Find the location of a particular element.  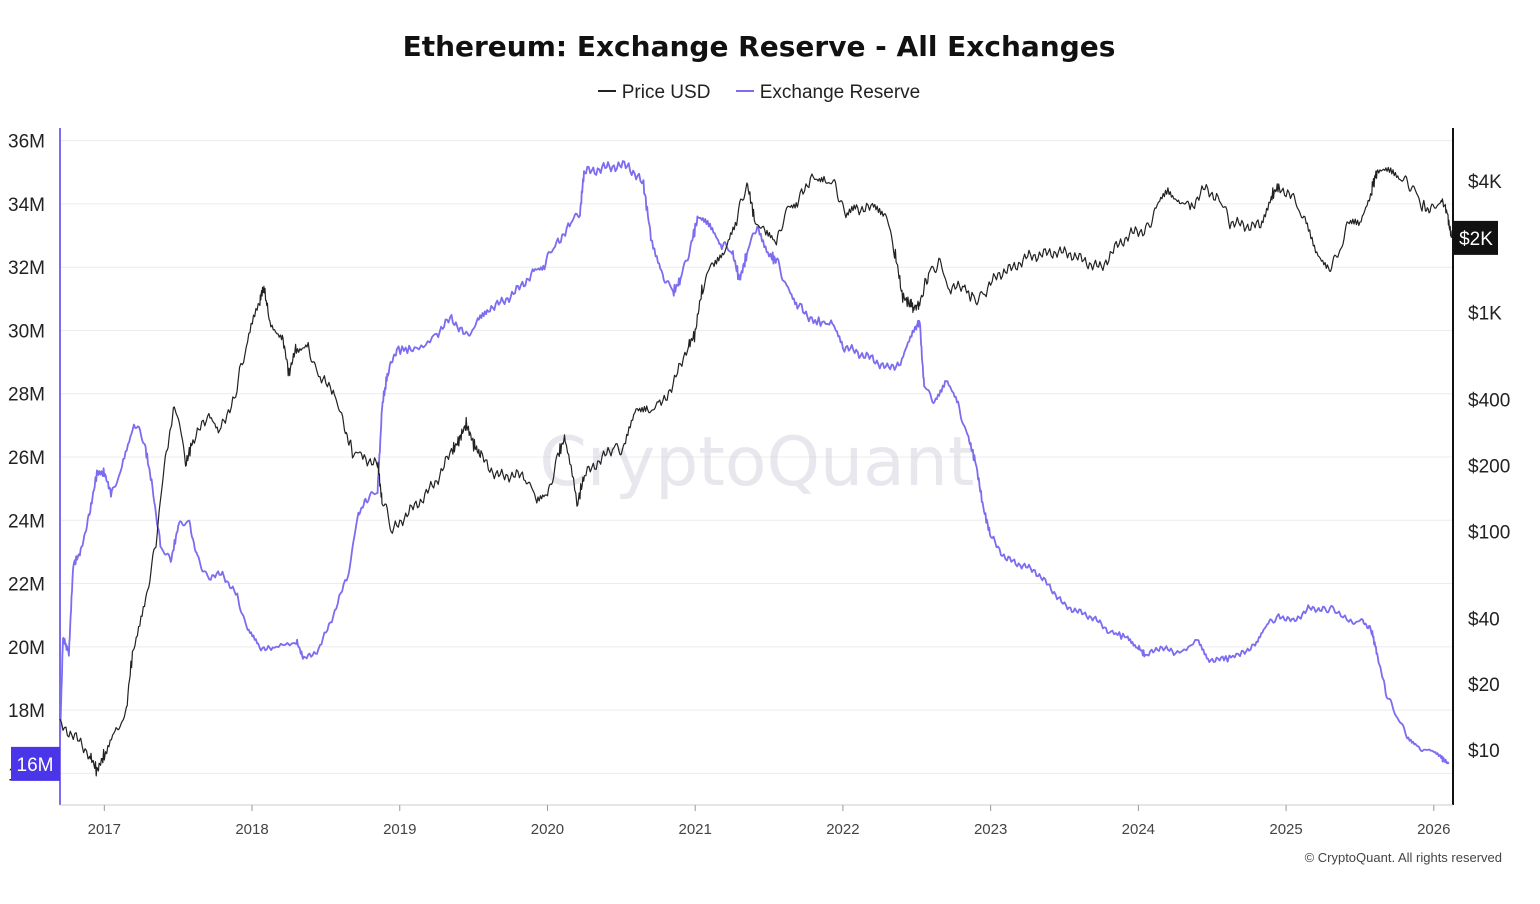

y-left-tick-label: 32M is located at coordinates (26, 268).